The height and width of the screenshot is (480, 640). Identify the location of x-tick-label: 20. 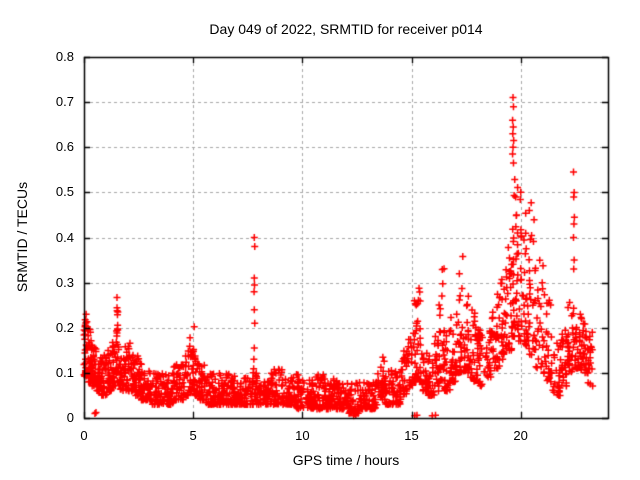
(520, 435).